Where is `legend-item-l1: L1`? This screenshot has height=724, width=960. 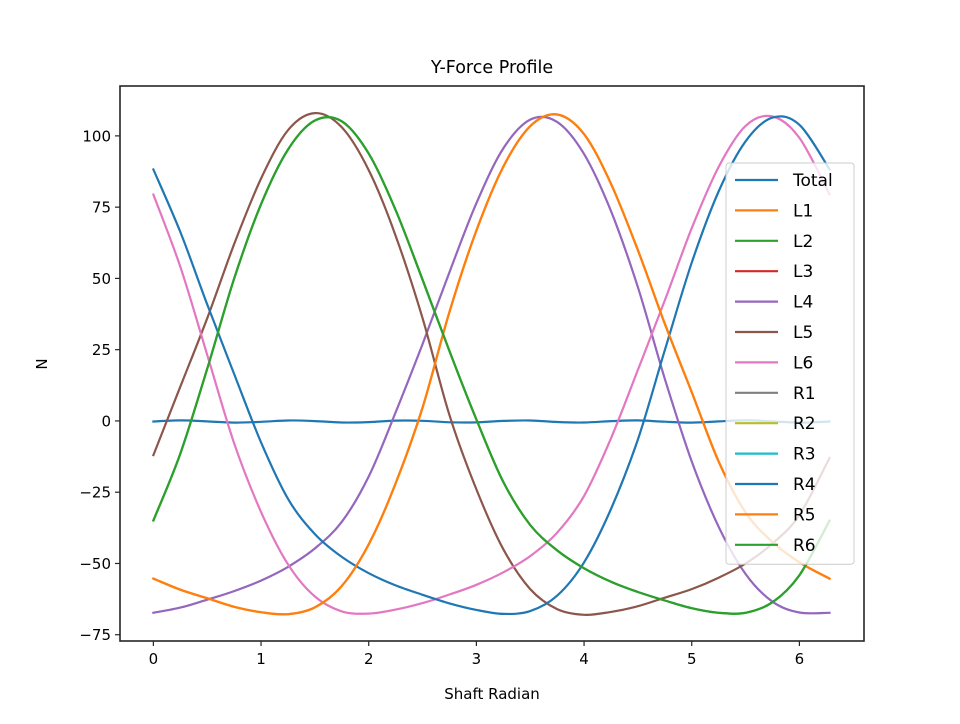 legend-item-l1: L1 is located at coordinates (774, 211).